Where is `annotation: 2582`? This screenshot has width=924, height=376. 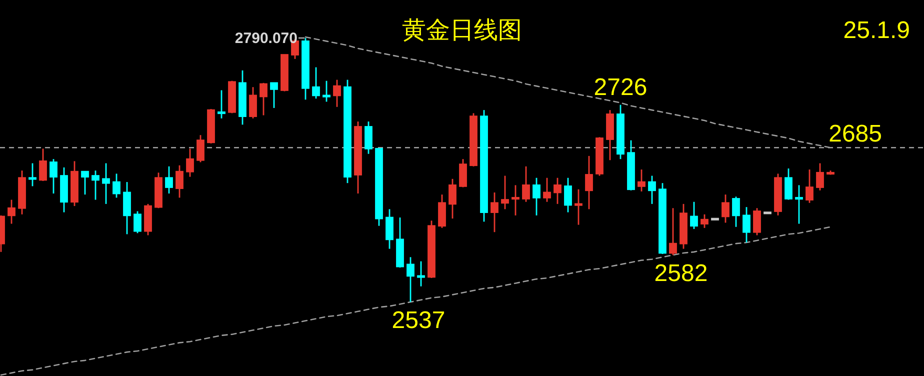
annotation: 2582 is located at coordinates (681, 274).